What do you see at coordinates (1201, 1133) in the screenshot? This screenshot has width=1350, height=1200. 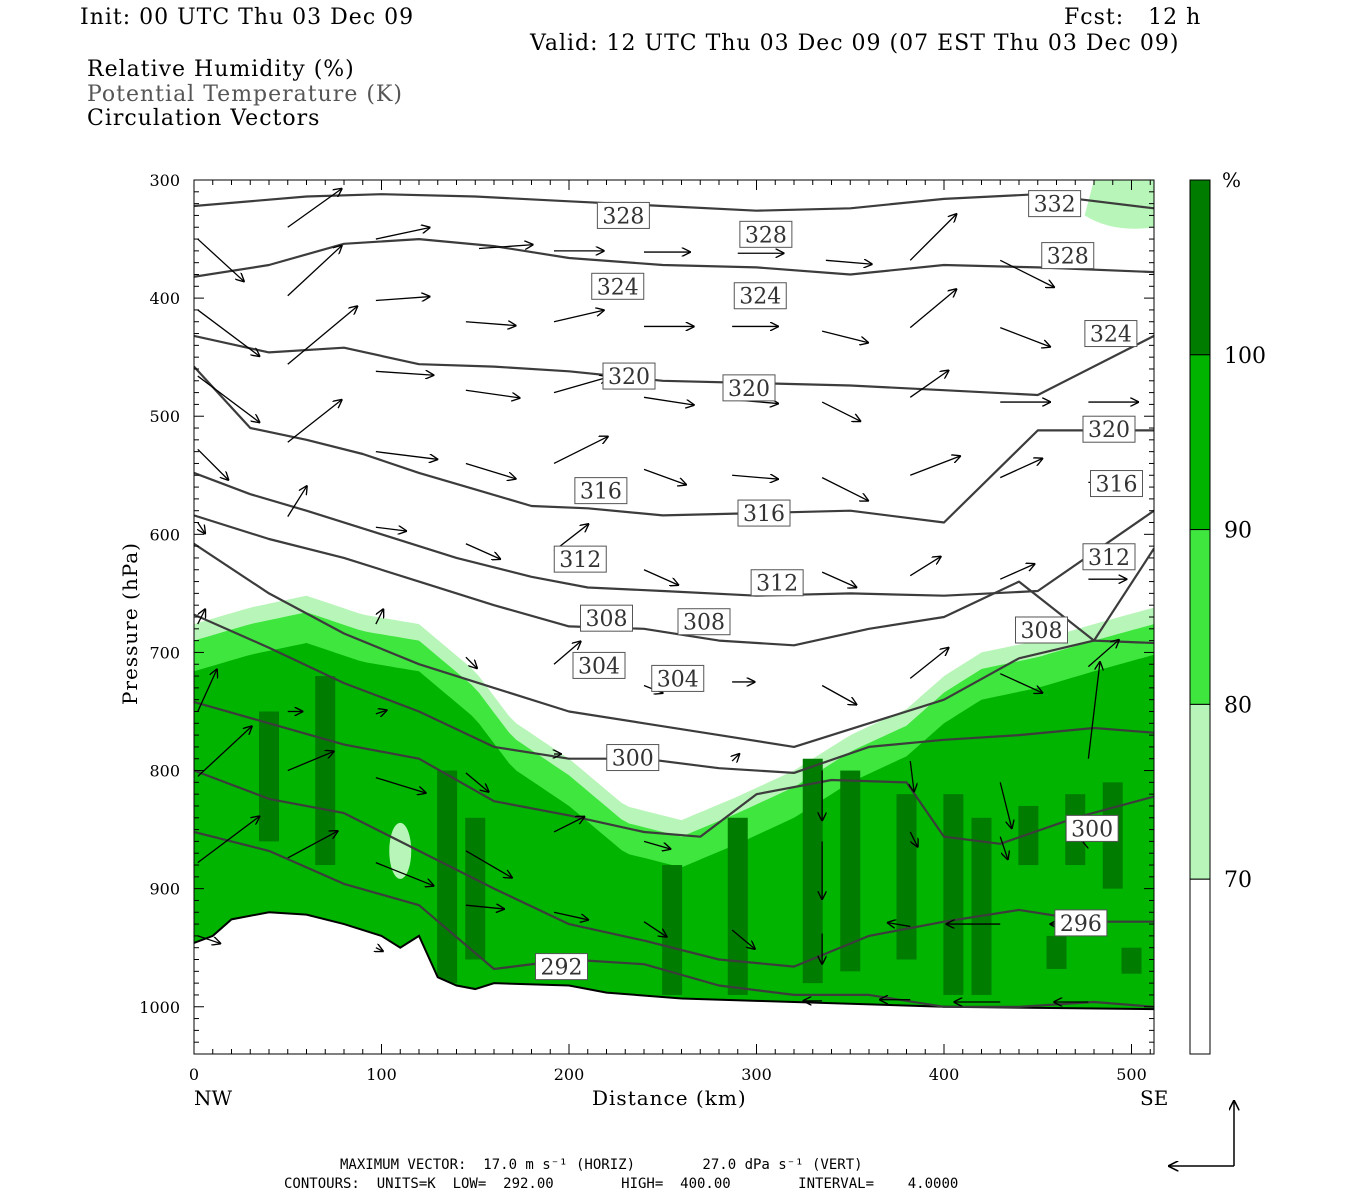 I see `reference-vector` at bounding box center [1201, 1133].